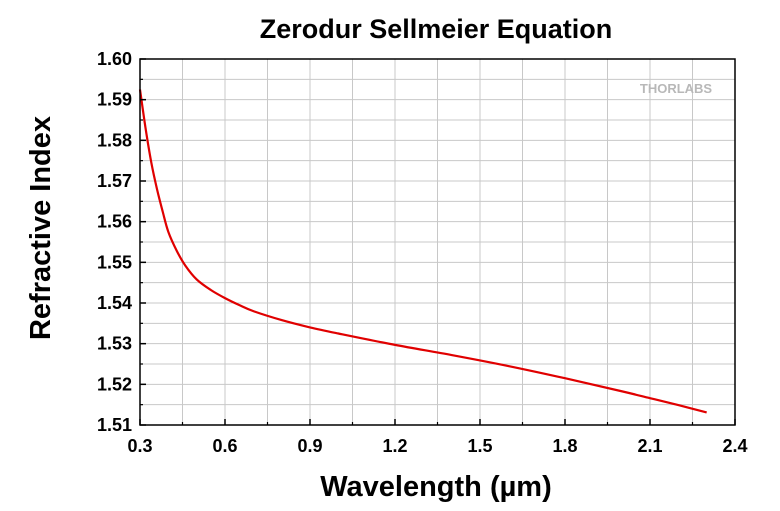  What do you see at coordinates (114, 59) in the screenshot?
I see `y-tick-label: 1.60` at bounding box center [114, 59].